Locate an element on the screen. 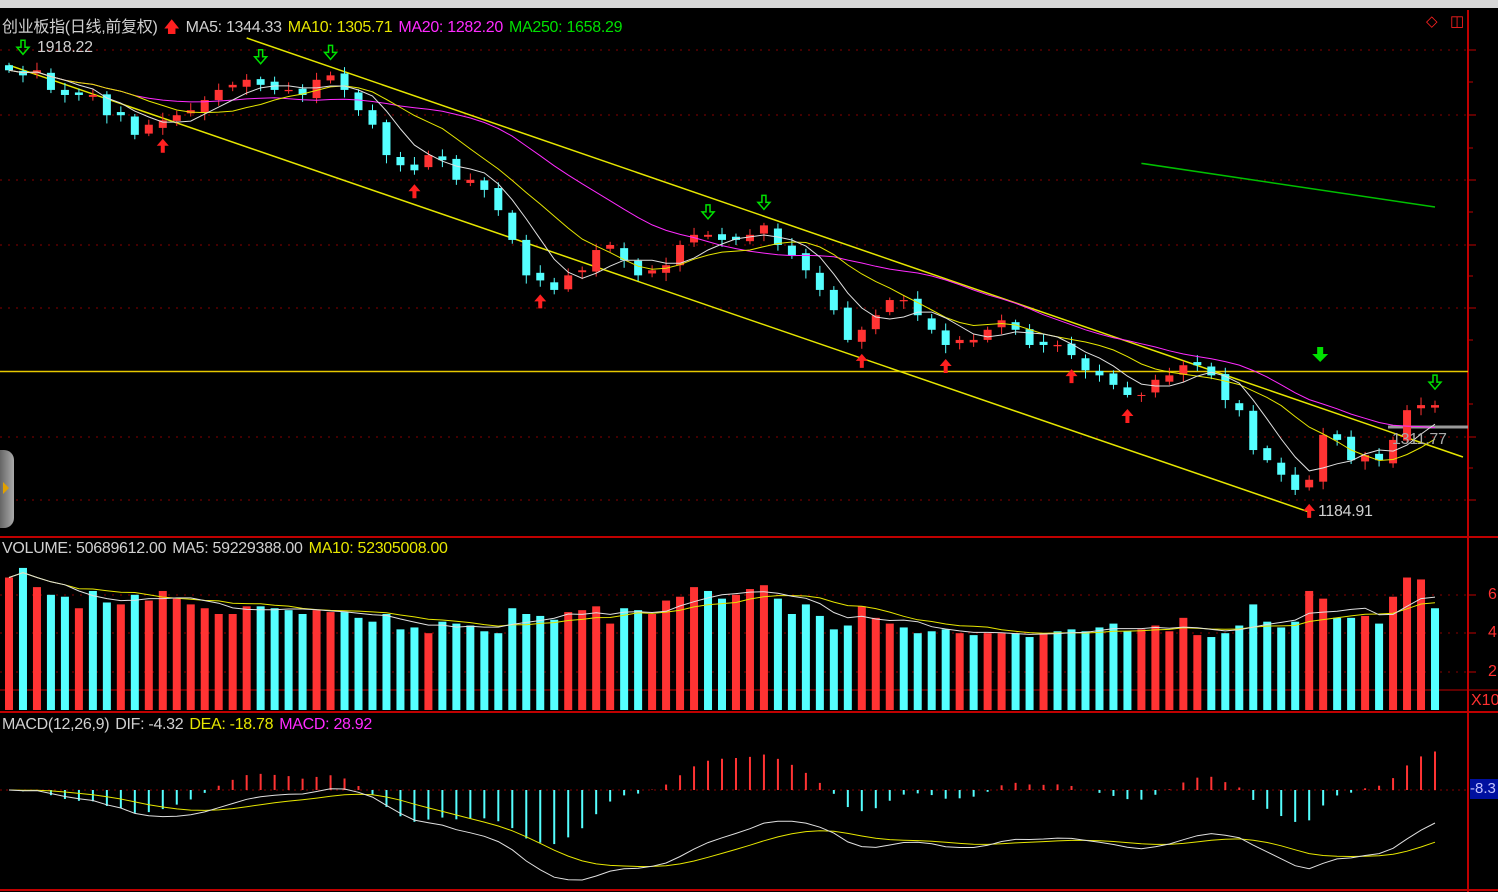 Image resolution: width=1498 pixels, height=892 pixels. ma20-value: MA20: 1282.20 is located at coordinates (450, 27).